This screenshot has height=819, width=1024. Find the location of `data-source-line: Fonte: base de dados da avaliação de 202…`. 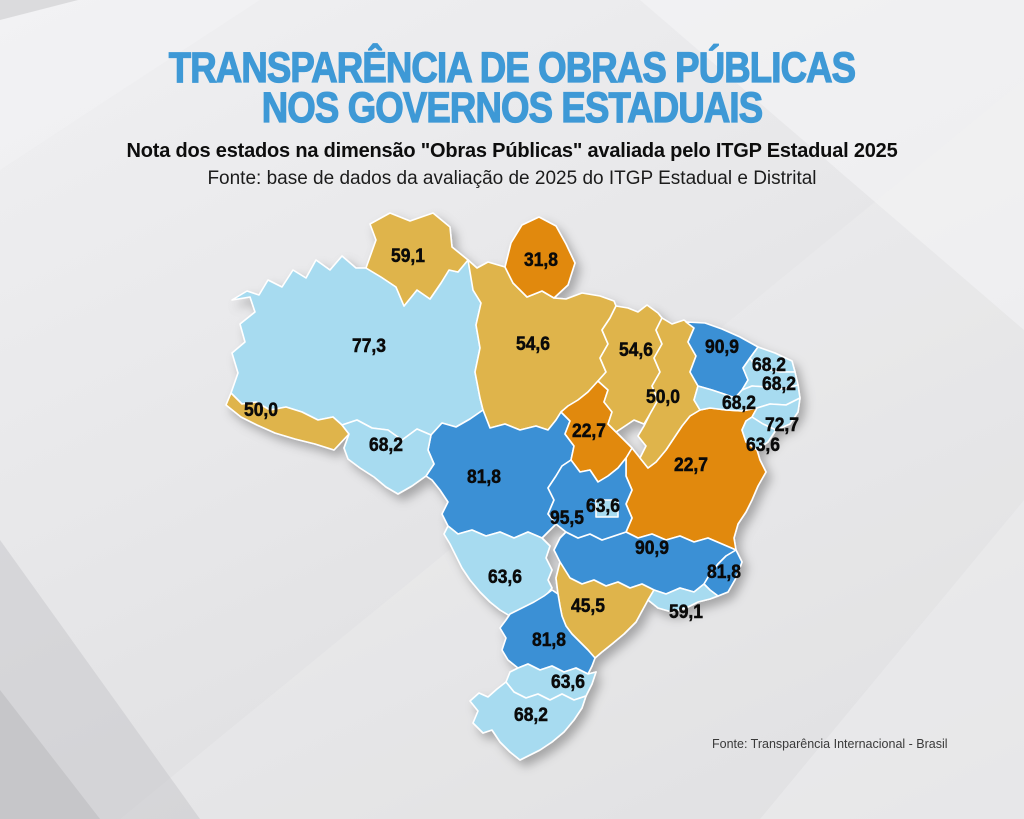

data-source-line: Fonte: base de dados da avaliação de 202… is located at coordinates (512, 178).